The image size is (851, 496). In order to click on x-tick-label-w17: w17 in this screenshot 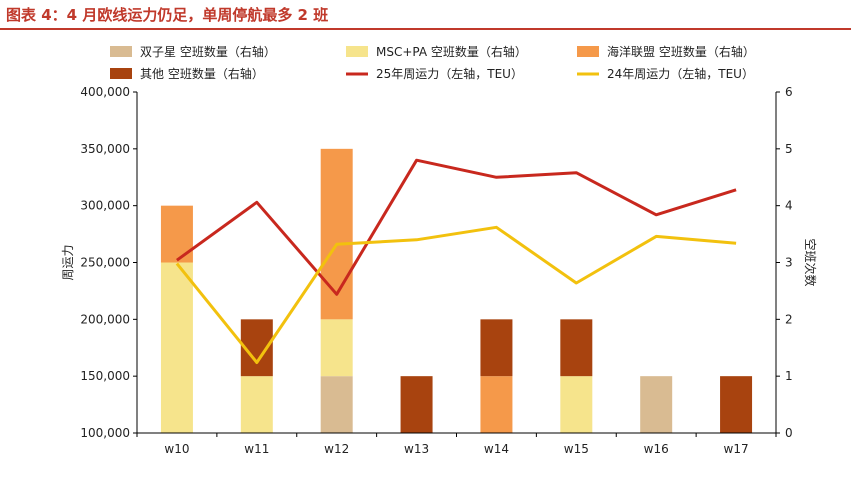, I will do `click(736, 449)`.